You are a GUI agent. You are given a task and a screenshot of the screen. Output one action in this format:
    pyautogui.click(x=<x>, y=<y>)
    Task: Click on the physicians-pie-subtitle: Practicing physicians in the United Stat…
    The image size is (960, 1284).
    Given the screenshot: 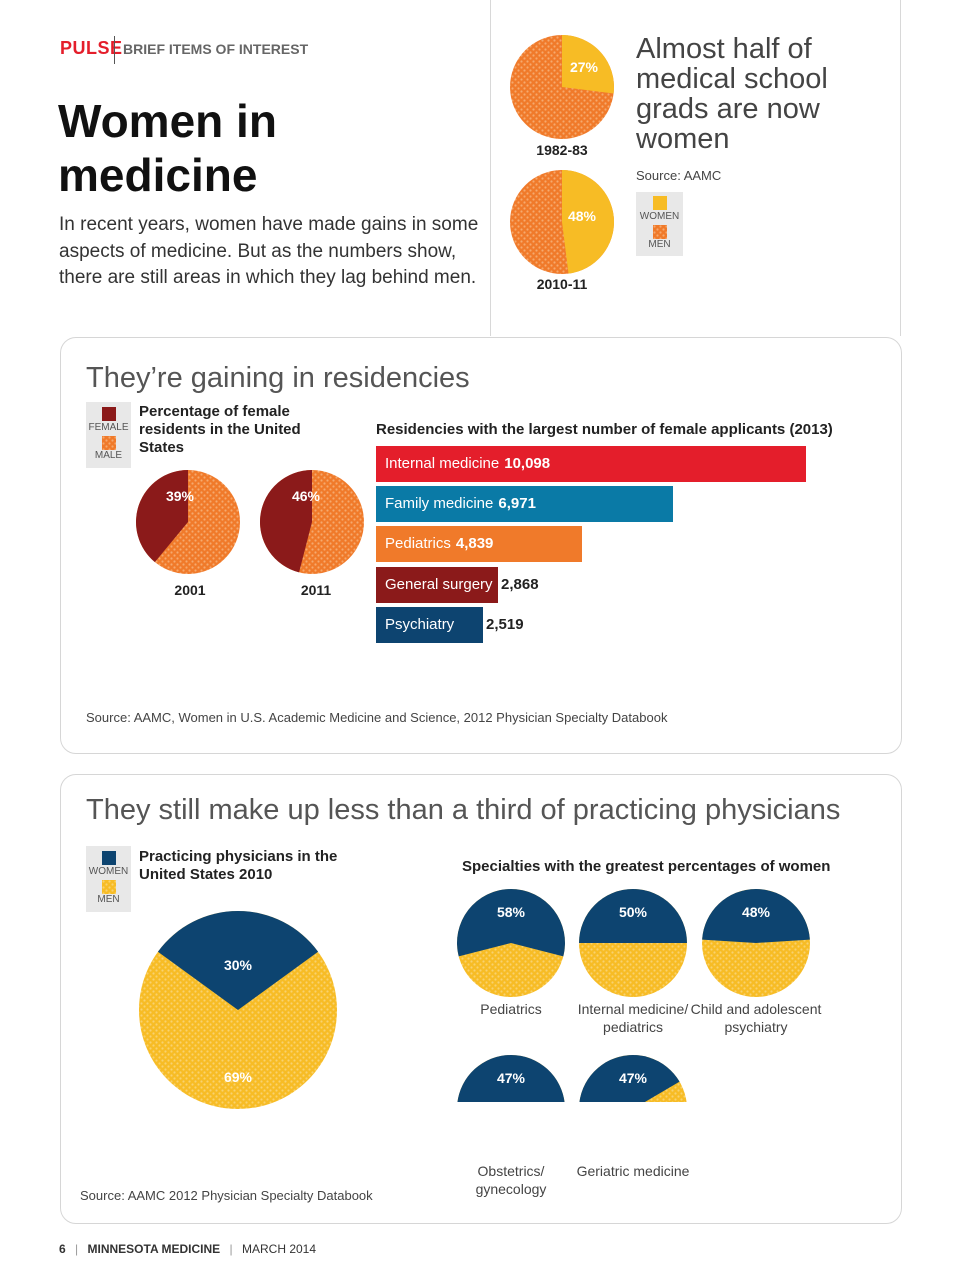 What is the action you would take?
    pyautogui.click(x=238, y=865)
    